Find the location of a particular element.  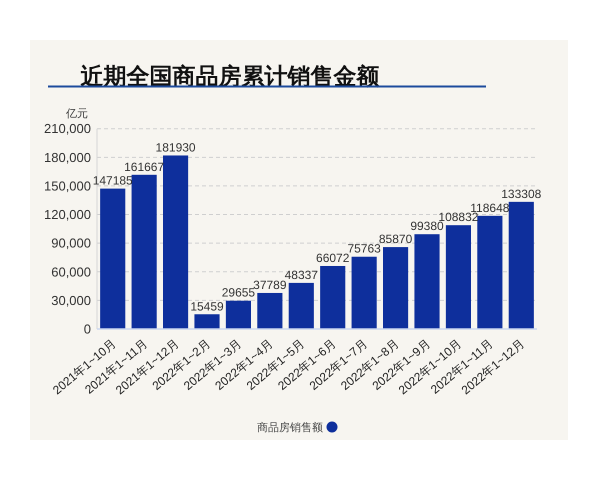

y-tick-label: 120,000 is located at coordinates (67, 214).